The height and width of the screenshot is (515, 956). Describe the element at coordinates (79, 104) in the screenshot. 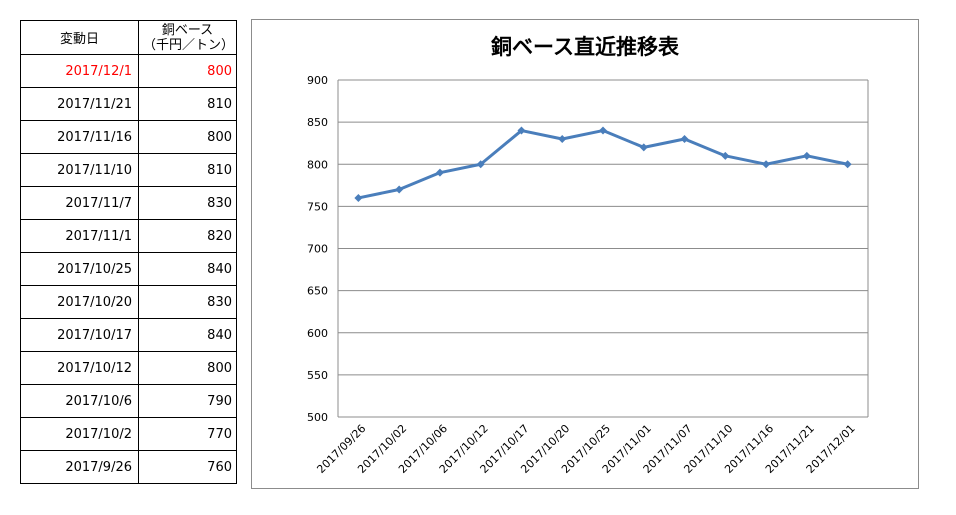

I see `cell-date: 2017/11/21` at that location.